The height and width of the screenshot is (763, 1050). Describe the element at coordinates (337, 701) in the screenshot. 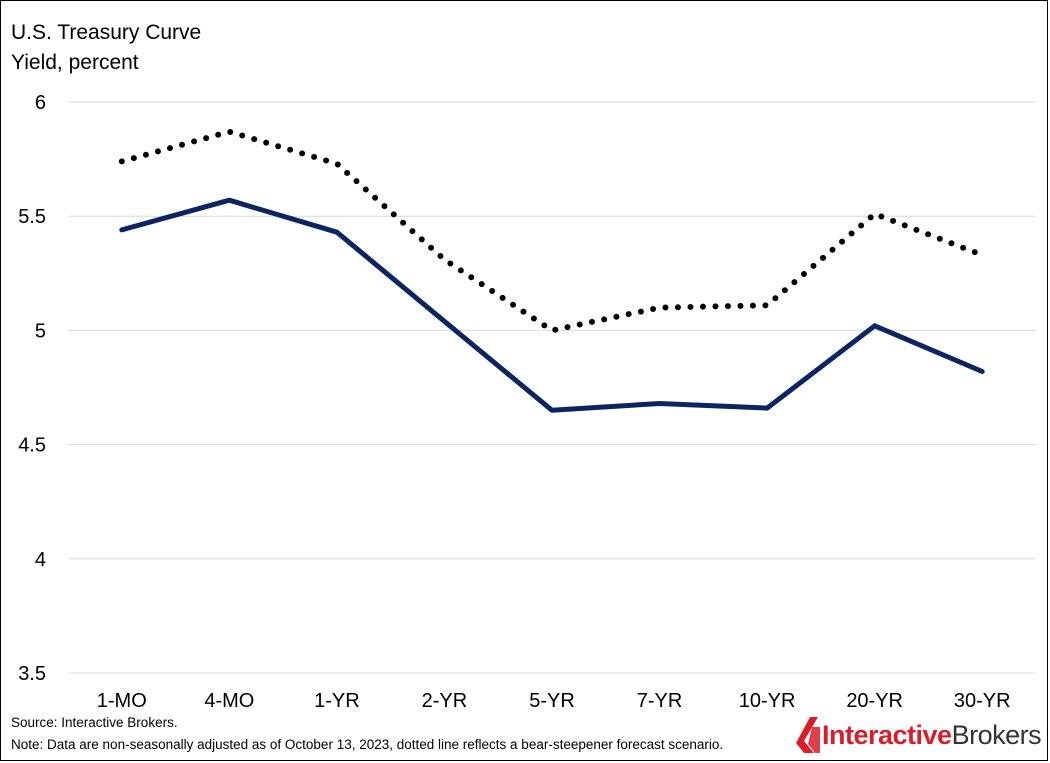

I see `x-tick-label: 1-YR` at that location.